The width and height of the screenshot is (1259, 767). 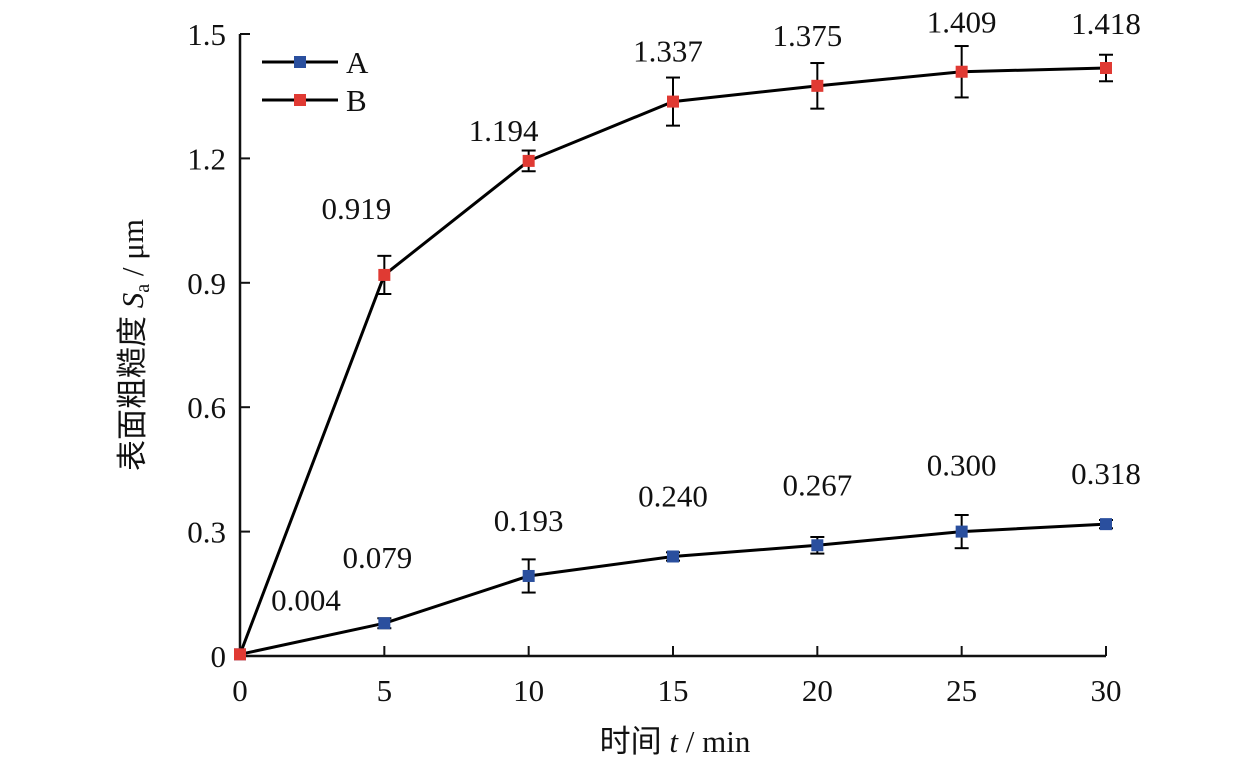 What do you see at coordinates (385, 690) in the screenshot?
I see `x-tick-label: 5` at bounding box center [385, 690].